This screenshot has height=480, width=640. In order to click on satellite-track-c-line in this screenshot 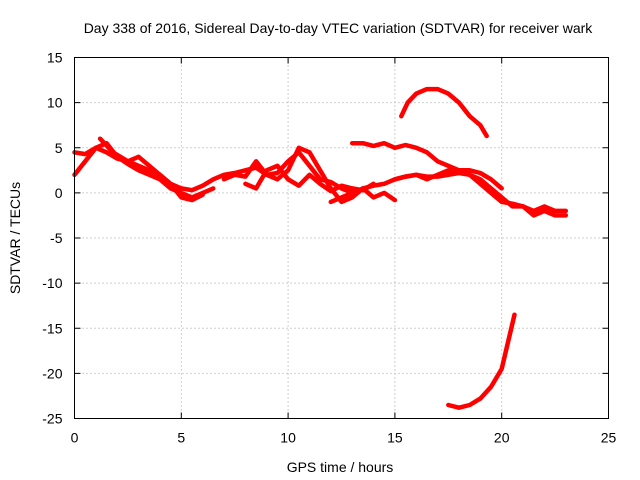, I will do `click(151, 169)`.